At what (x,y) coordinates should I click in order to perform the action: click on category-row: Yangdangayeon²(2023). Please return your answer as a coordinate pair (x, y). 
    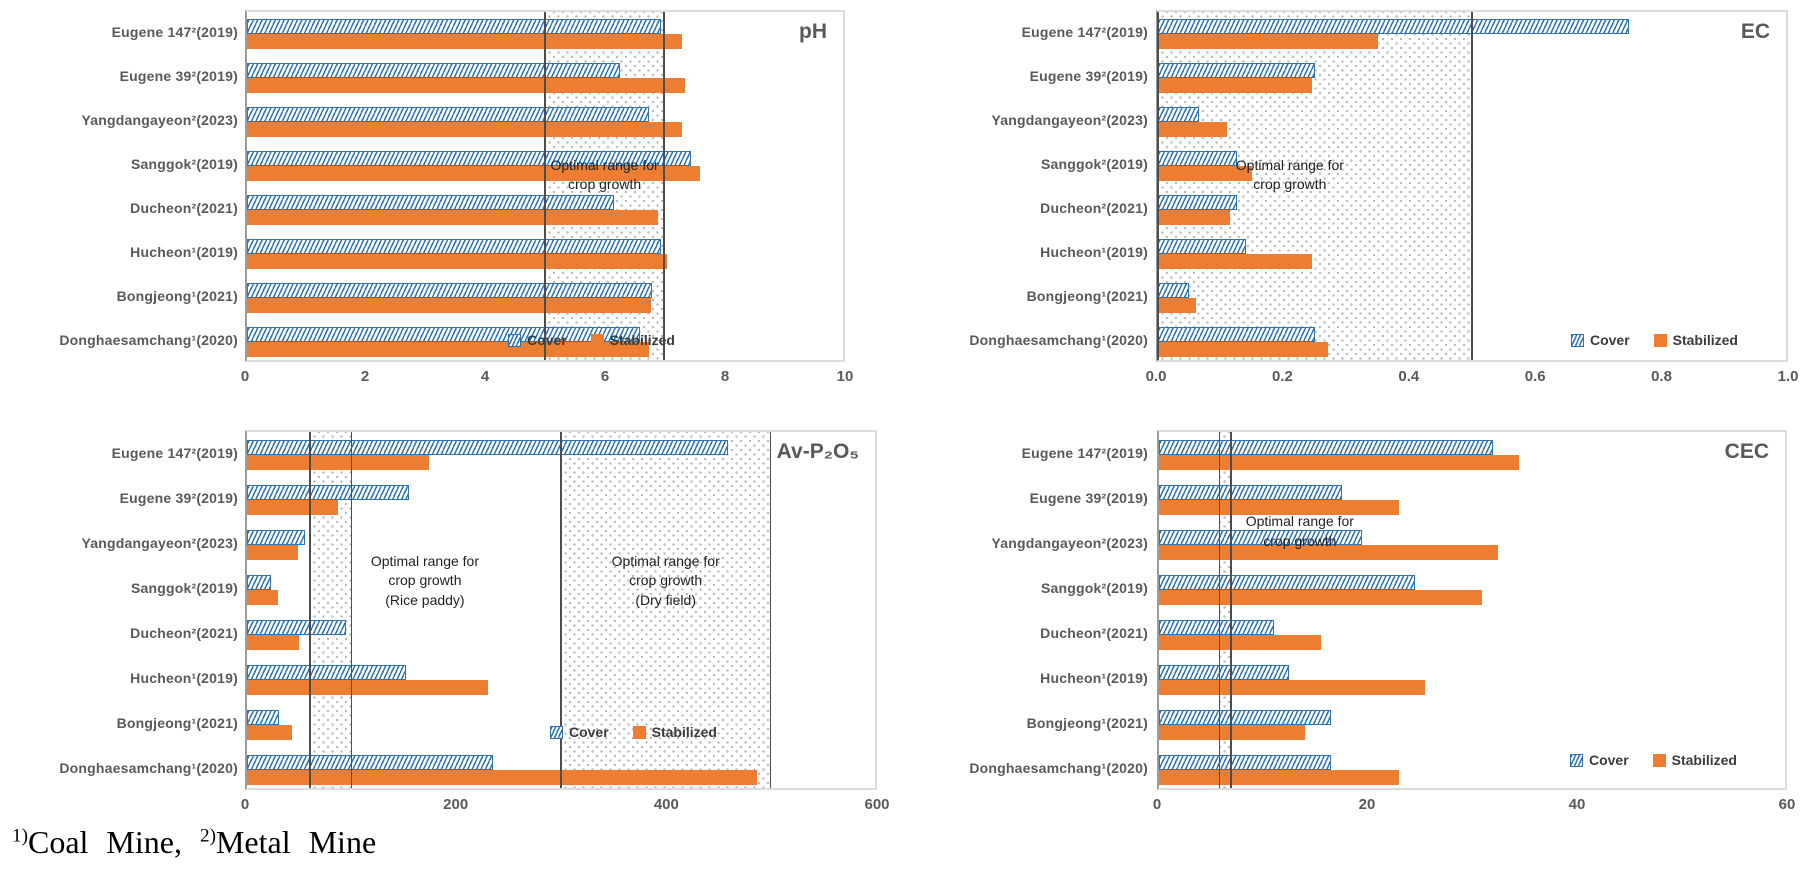
    Looking at the image, I should click on (119, 542).